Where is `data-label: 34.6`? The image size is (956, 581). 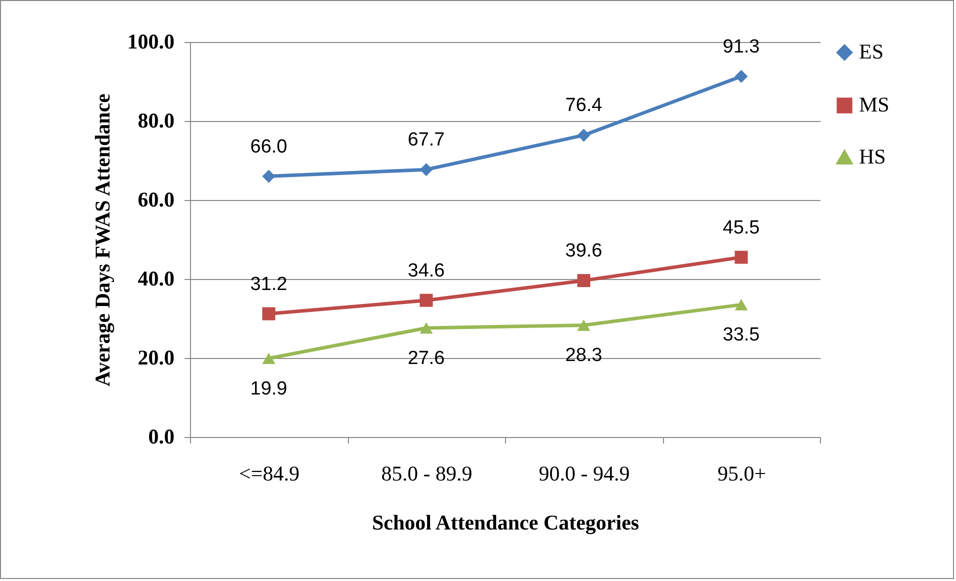
data-label: 34.6 is located at coordinates (426, 271).